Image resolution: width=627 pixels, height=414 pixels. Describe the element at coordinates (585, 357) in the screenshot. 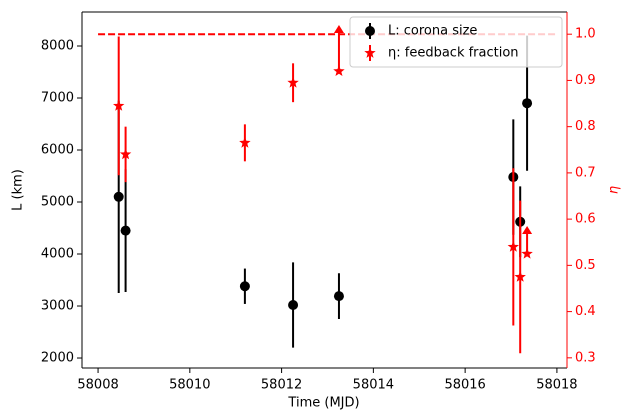

I see `y2-tick-label: 0.3` at that location.